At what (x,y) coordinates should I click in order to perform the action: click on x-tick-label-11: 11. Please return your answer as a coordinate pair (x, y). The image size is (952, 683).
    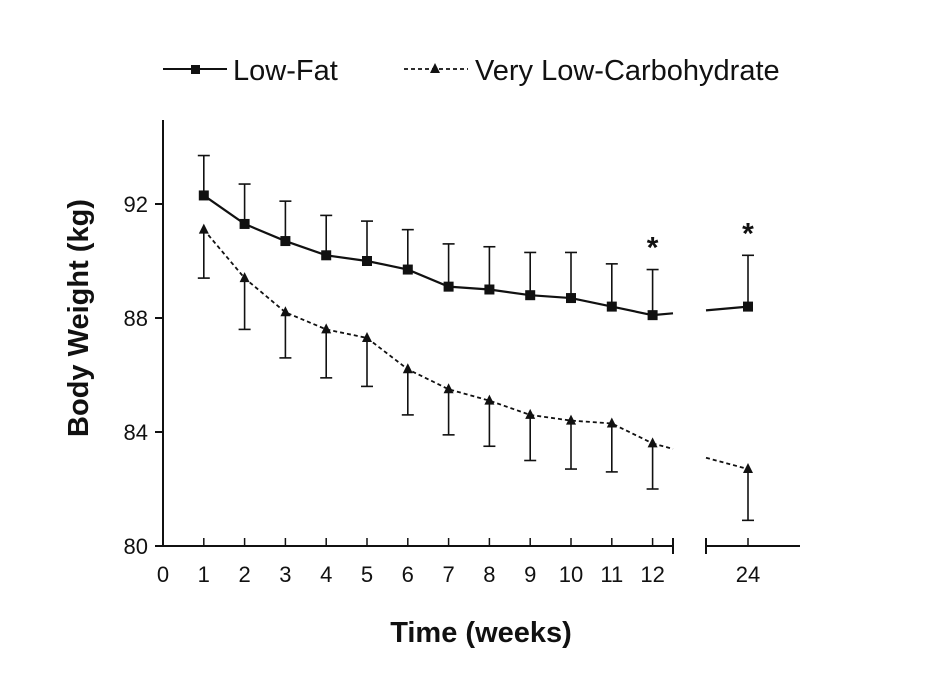
    Looking at the image, I should click on (611, 574).